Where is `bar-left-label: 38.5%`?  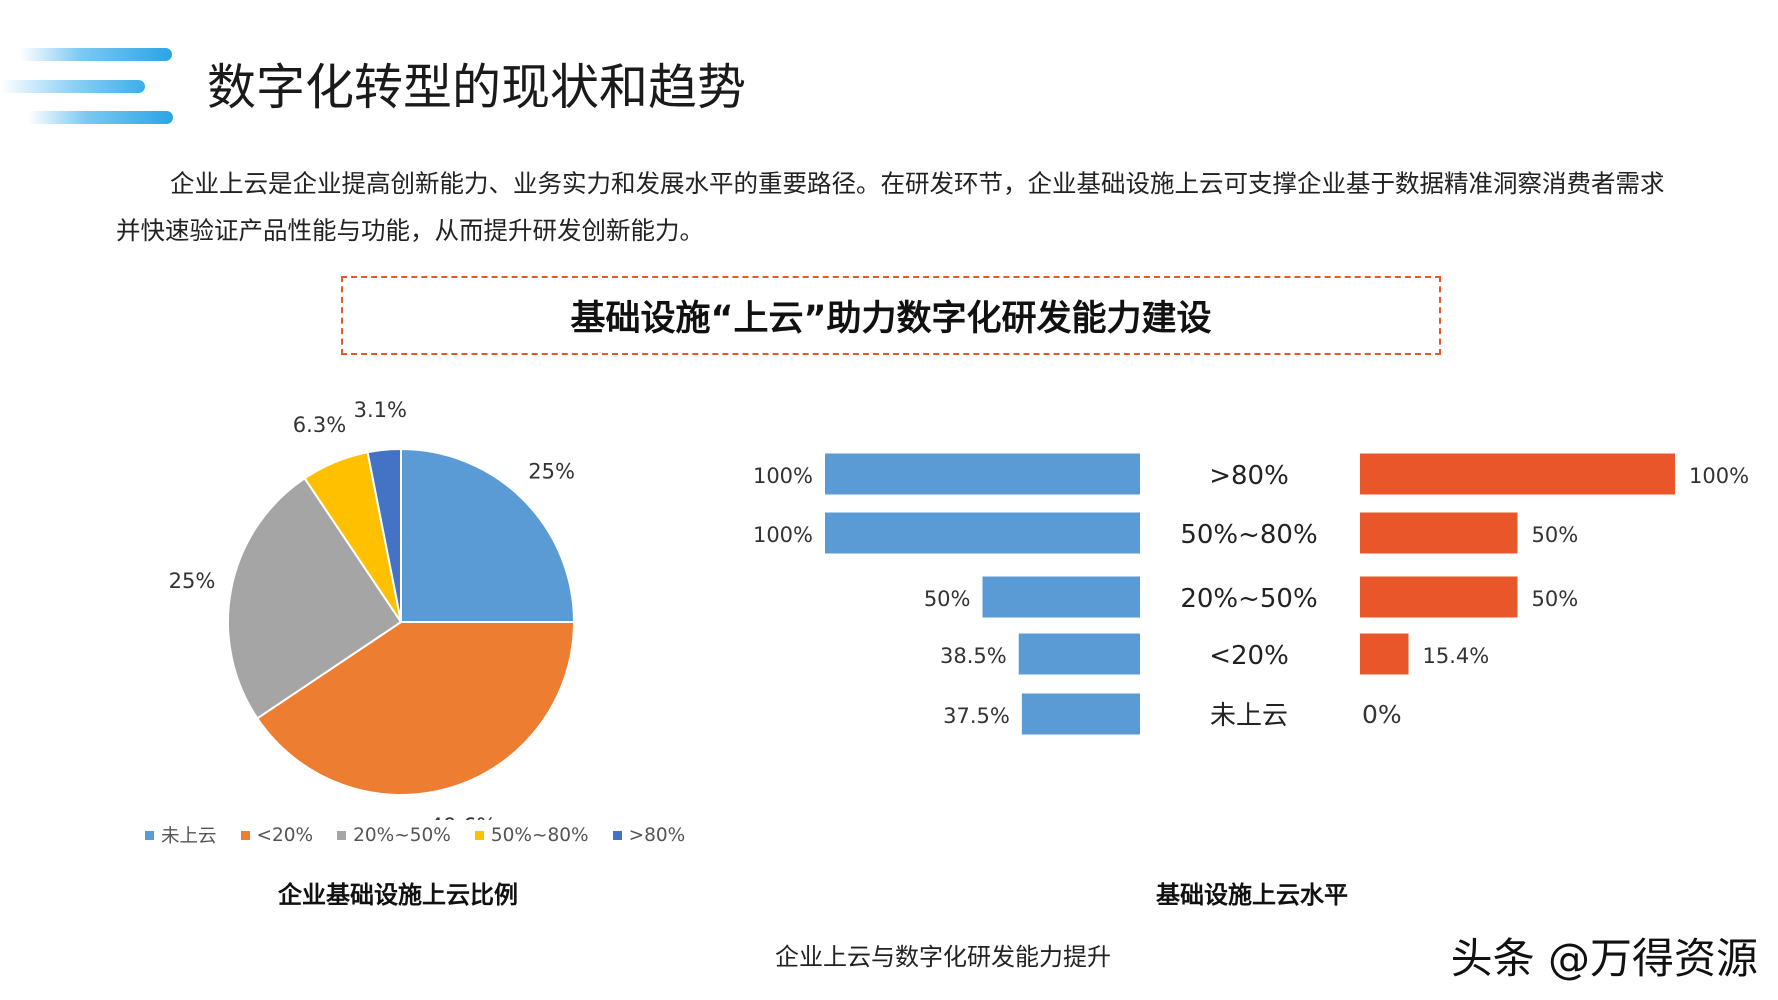 bar-left-label: 38.5% is located at coordinates (973, 656).